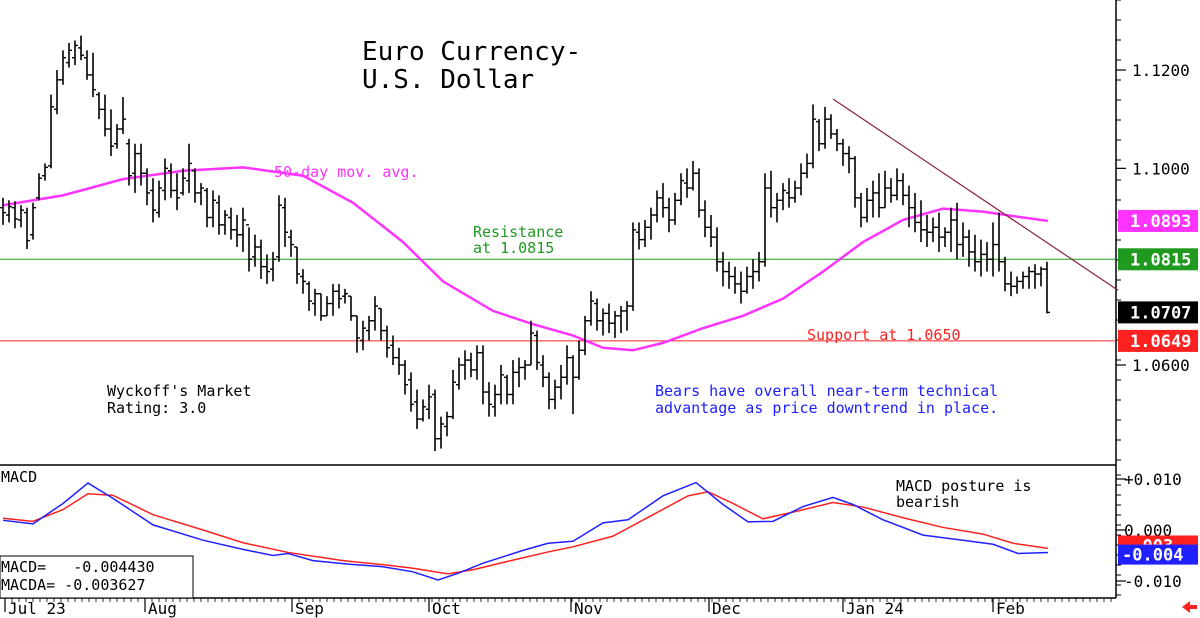  I want to click on y-axis: 1.1200 1.1000 1.0600 +0.010 0.000 -0.010, so click(1153, 298).